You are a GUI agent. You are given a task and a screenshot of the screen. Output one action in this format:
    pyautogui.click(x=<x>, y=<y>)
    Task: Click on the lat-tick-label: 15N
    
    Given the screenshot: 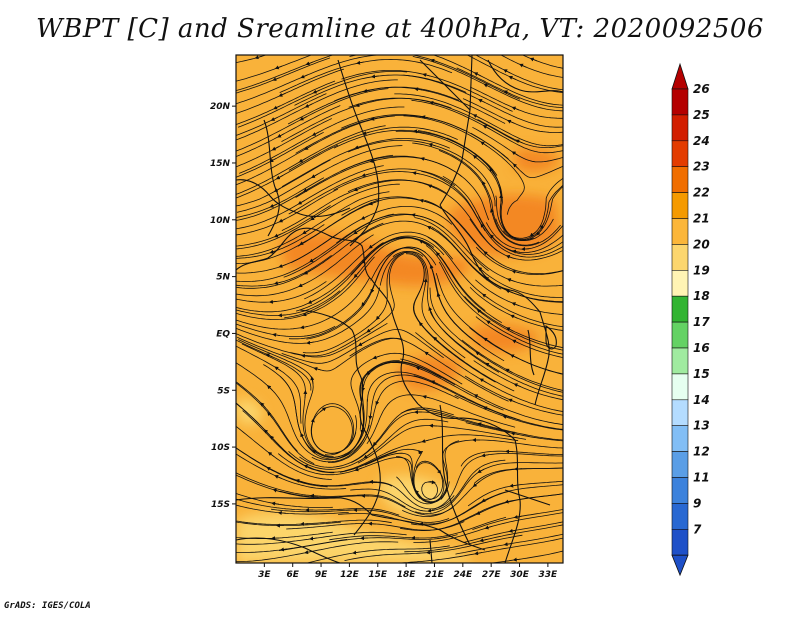 What is the action you would take?
    pyautogui.click(x=220, y=164)
    